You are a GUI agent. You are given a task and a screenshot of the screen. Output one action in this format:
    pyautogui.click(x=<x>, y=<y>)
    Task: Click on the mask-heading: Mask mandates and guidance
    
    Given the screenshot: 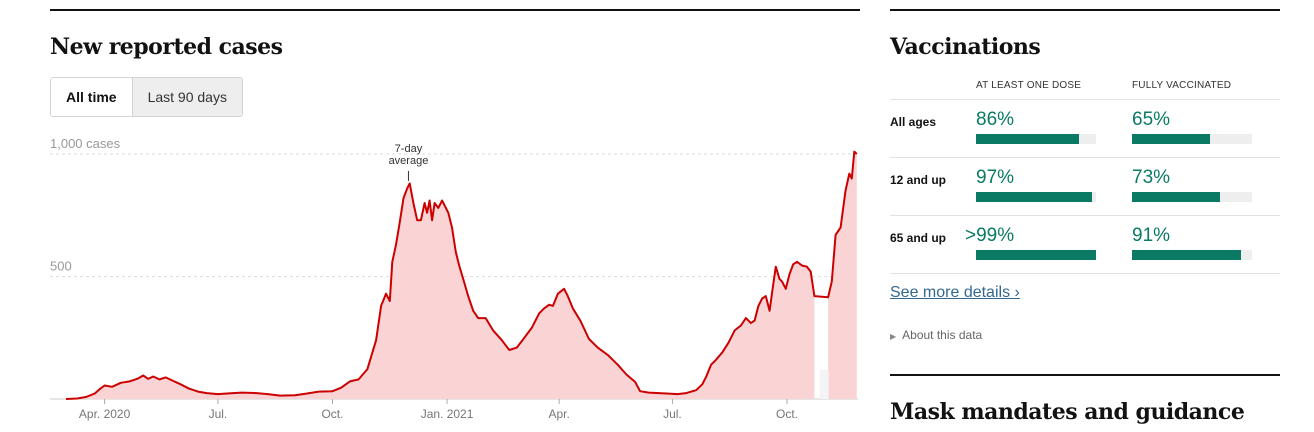 What is the action you would take?
    pyautogui.click(x=1067, y=412)
    